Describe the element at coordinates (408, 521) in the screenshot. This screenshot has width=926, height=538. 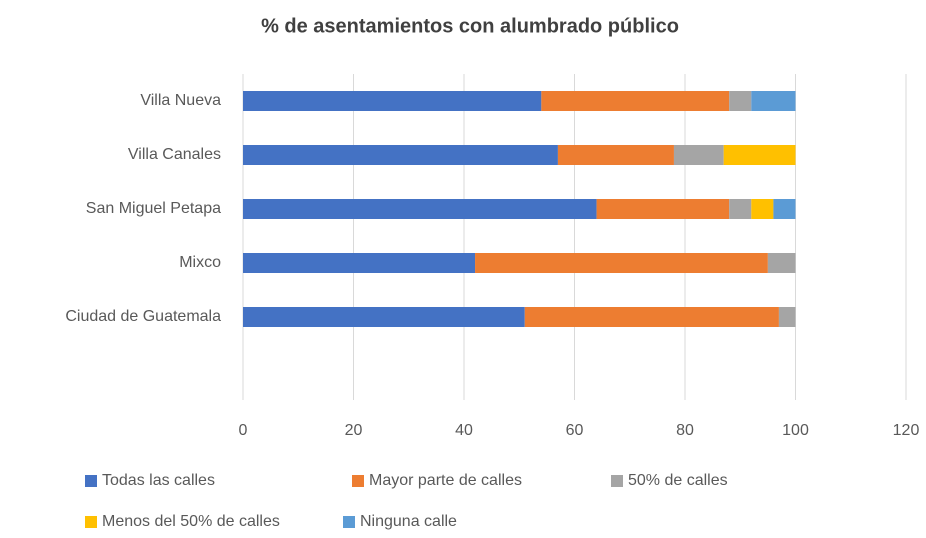
I see `legend-label: Ninguna calle` at that location.